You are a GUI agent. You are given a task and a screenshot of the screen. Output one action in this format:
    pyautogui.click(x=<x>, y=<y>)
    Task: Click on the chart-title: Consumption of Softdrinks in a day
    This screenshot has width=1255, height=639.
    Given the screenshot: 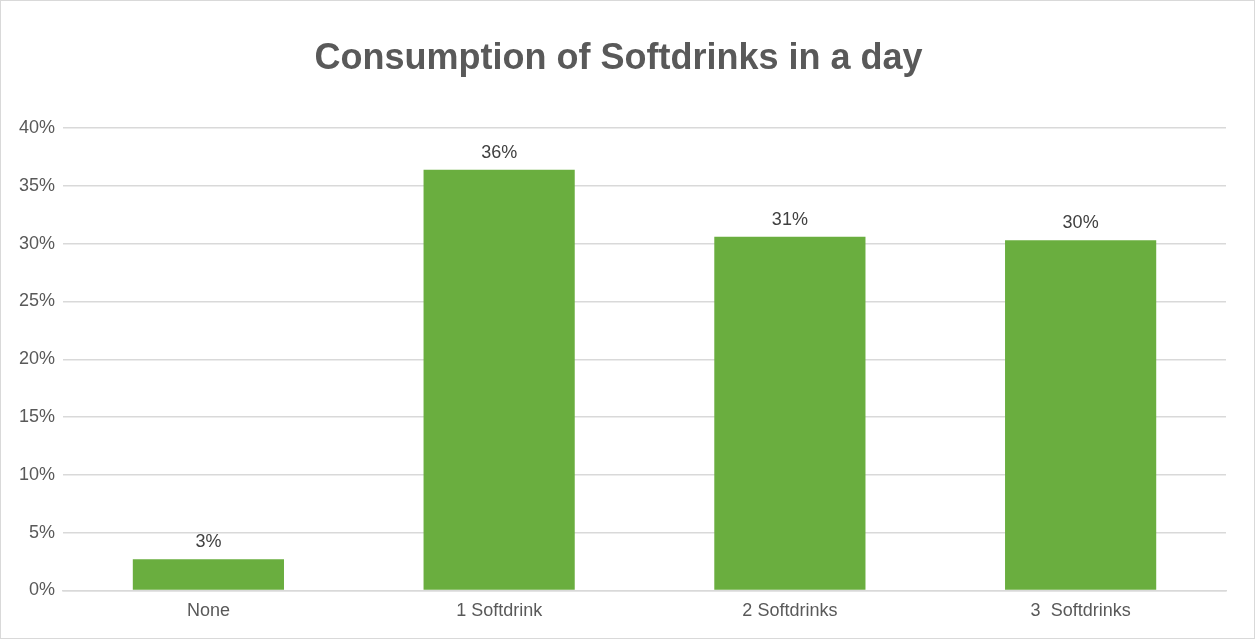 What is the action you would take?
    pyautogui.click(x=618, y=56)
    